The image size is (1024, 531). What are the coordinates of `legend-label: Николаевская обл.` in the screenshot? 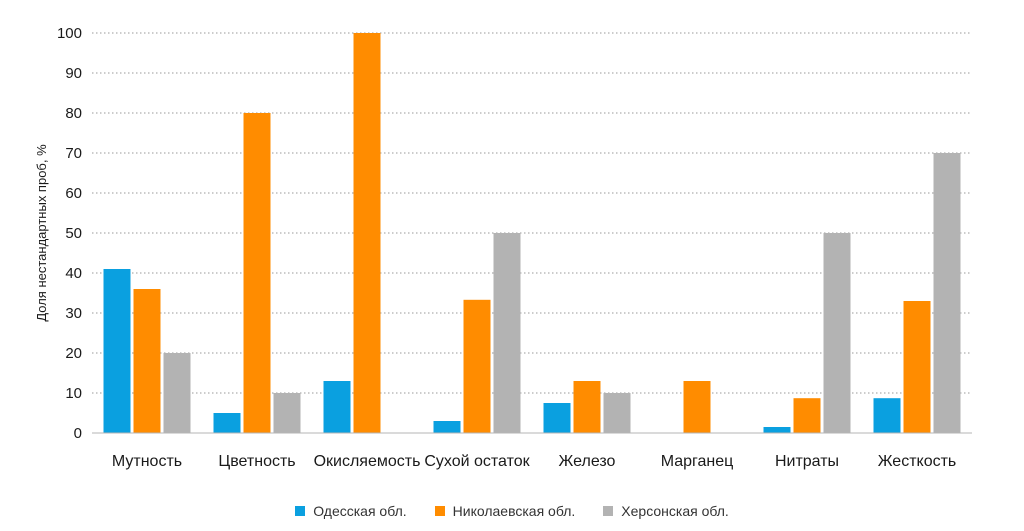 It's located at (514, 511).